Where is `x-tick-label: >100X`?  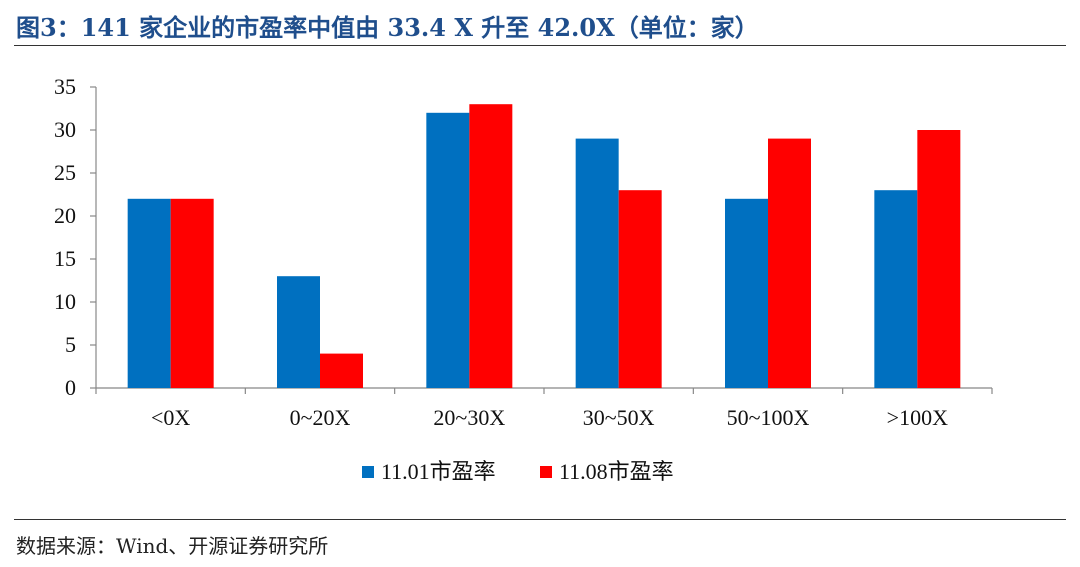 x-tick-label: >100X is located at coordinates (917, 417).